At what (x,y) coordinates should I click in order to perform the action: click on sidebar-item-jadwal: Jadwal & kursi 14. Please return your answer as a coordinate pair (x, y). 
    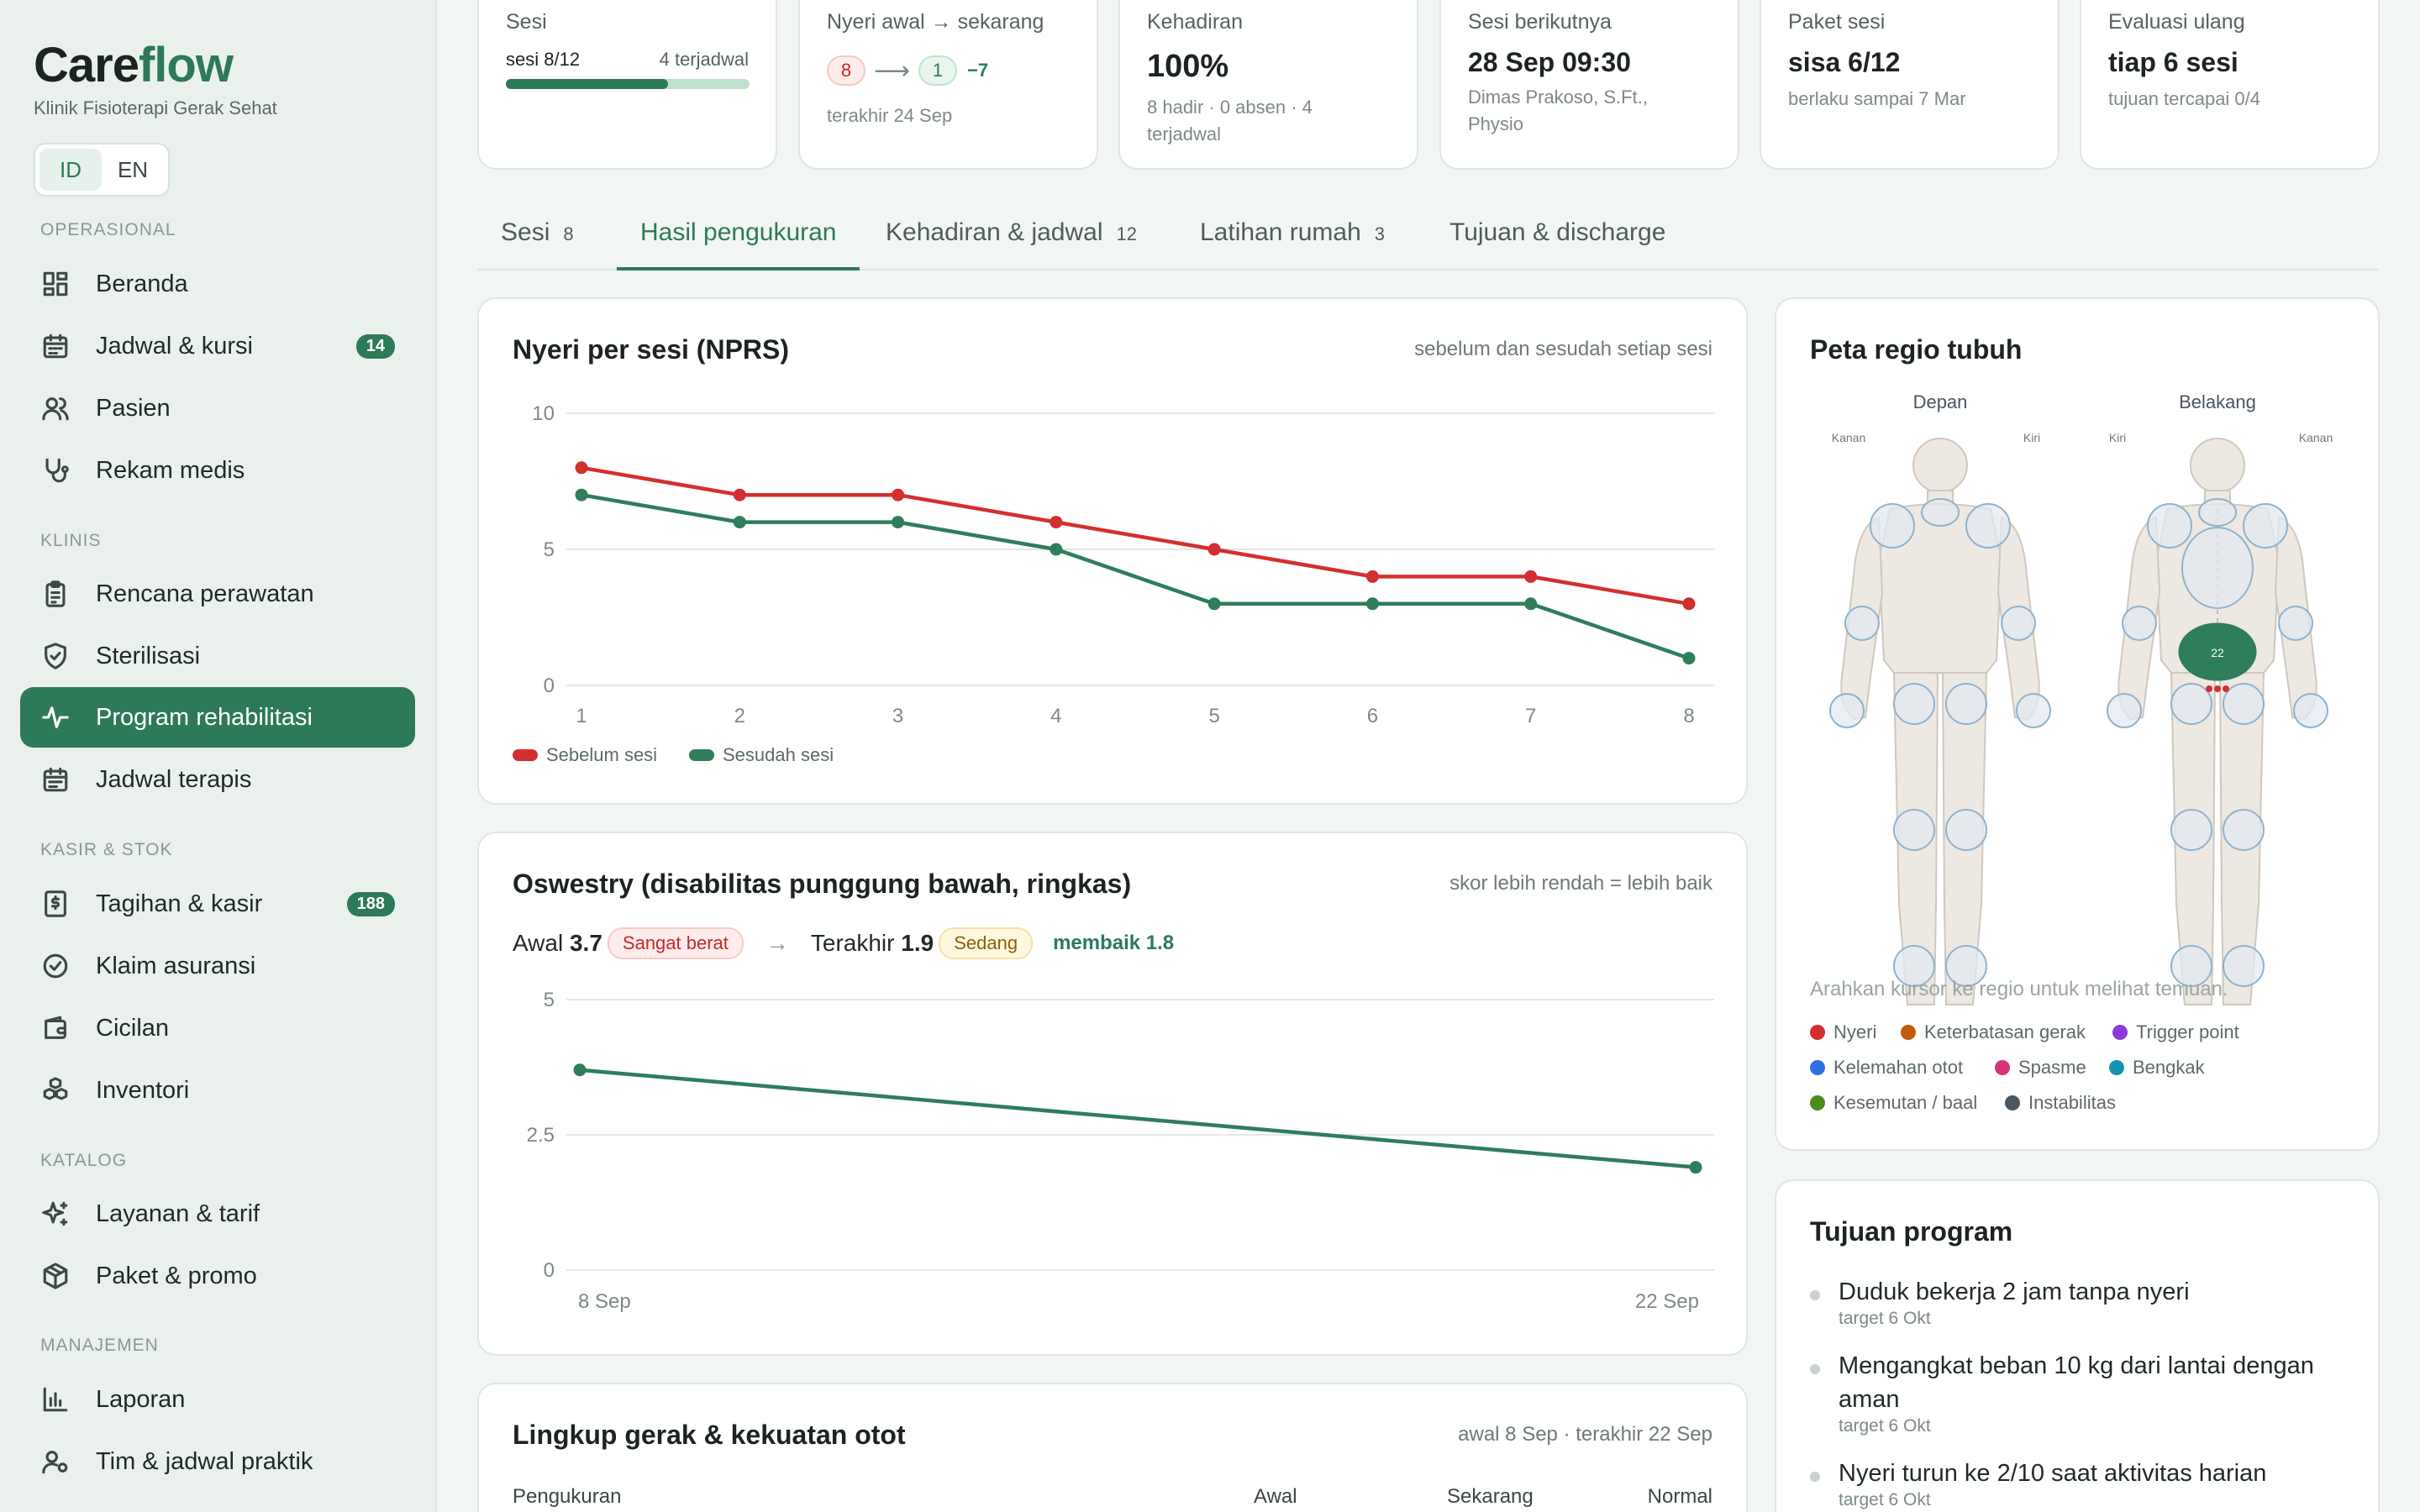
    Looking at the image, I should click on (218, 346).